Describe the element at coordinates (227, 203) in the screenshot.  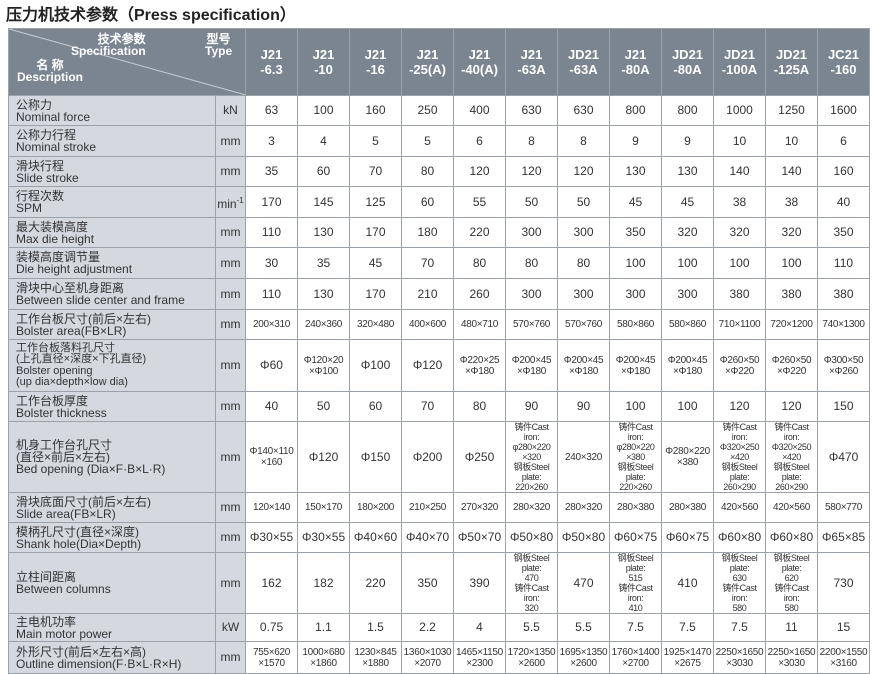
I see `unit-base: min` at that location.